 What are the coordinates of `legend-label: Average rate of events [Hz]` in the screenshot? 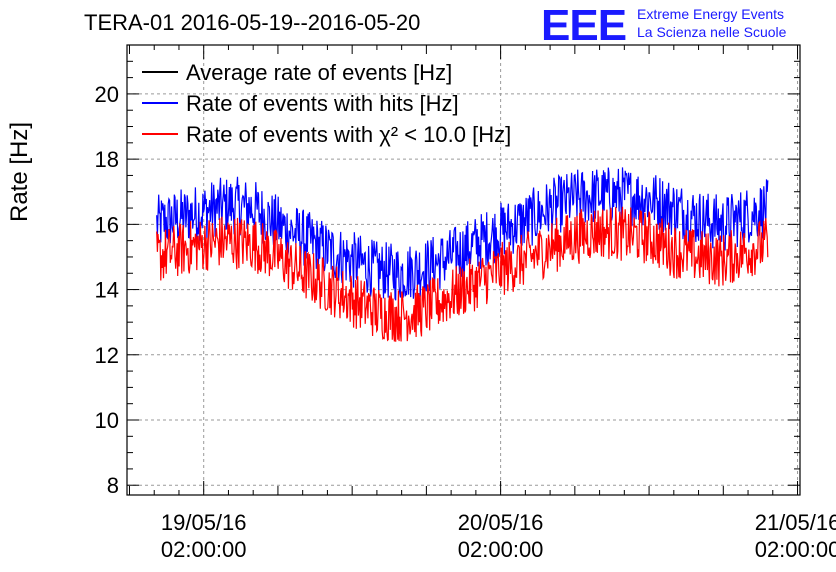 It's located at (319, 72).